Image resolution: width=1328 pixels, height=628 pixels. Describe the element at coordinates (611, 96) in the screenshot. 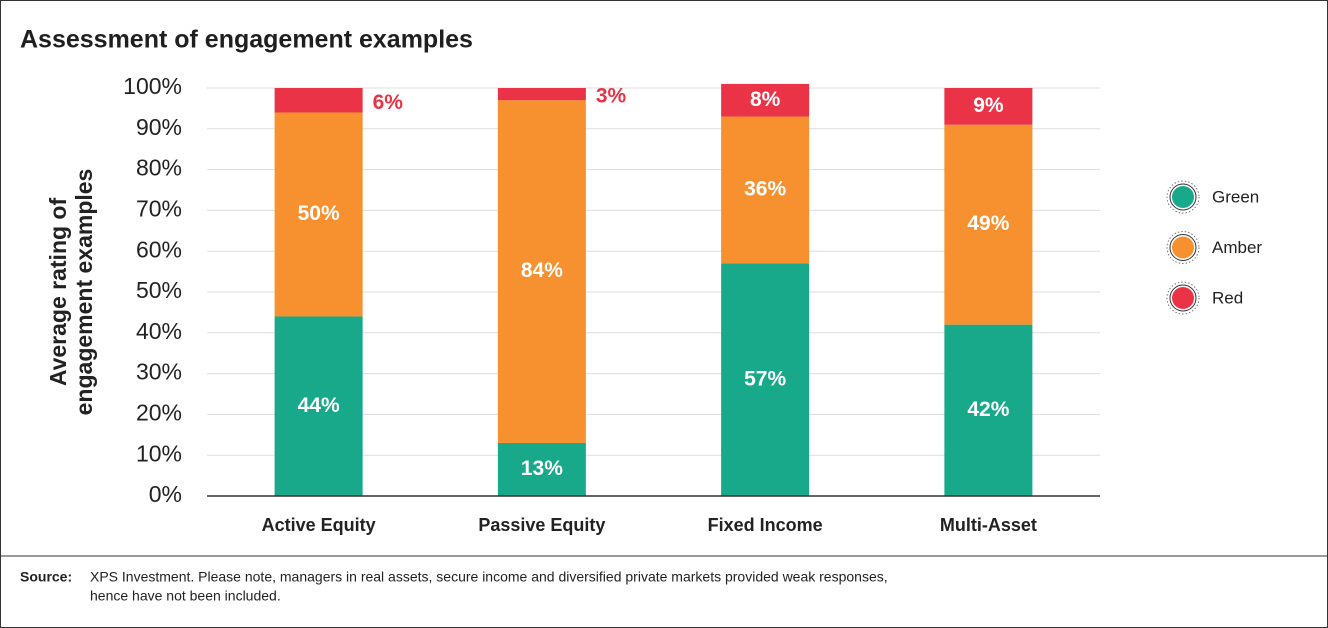

I see `data-label: 3%` at that location.